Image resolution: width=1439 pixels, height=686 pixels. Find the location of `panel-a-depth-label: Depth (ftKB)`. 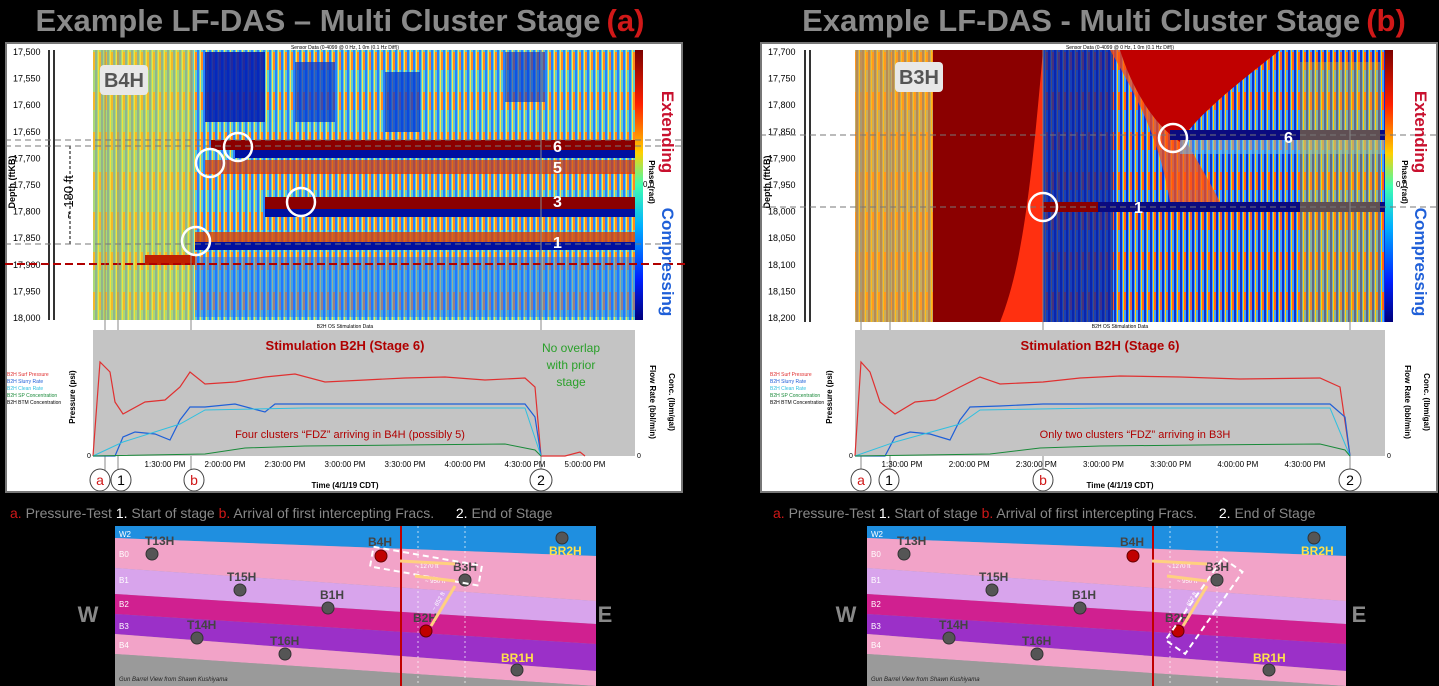

panel-a-depth-label: Depth (ftKB) is located at coordinates (12, 182).